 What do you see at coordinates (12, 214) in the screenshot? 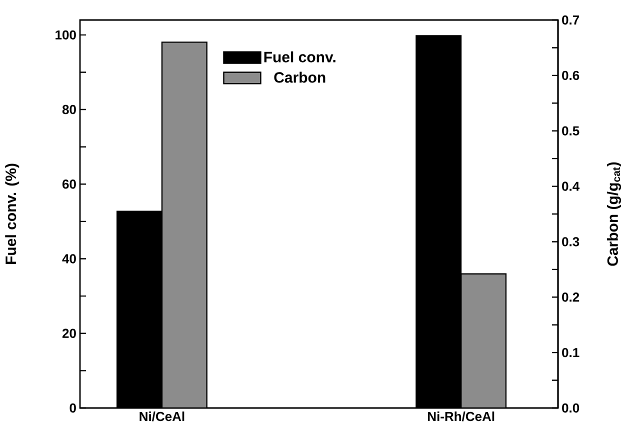
I see `y-axis-title: Fuel conv. (%)` at bounding box center [12, 214].